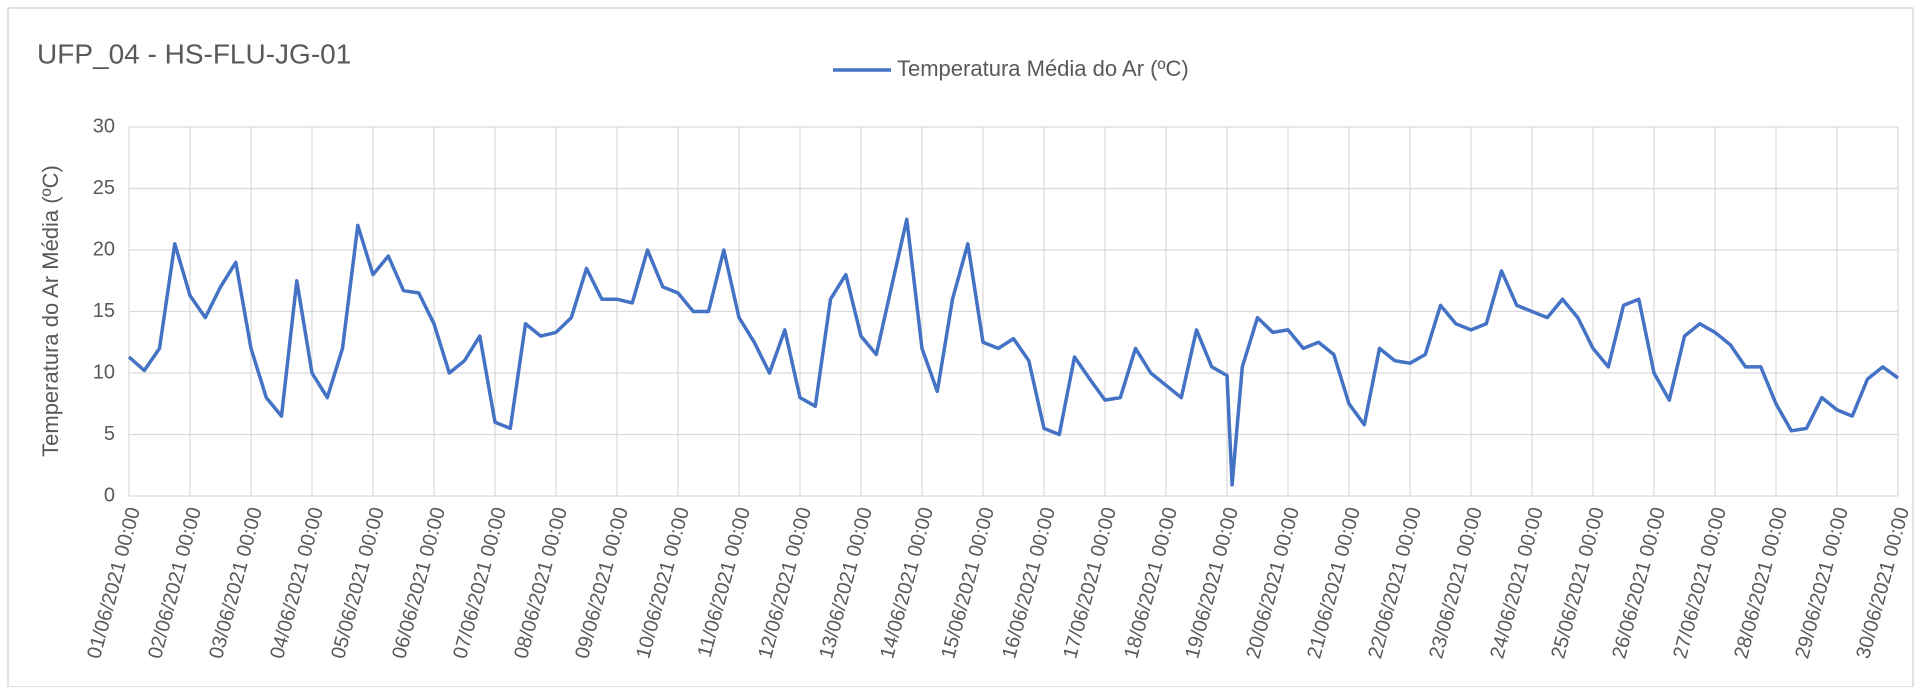 Image resolution: width=1921 pixels, height=687 pixels. I want to click on y-tick-label: 25, so click(104, 188).